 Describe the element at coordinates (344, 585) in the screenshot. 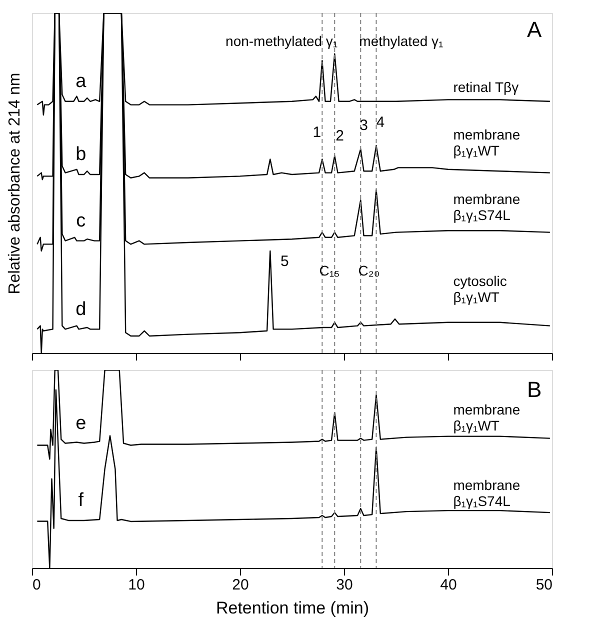

I see `x-tick-label: 30` at that location.